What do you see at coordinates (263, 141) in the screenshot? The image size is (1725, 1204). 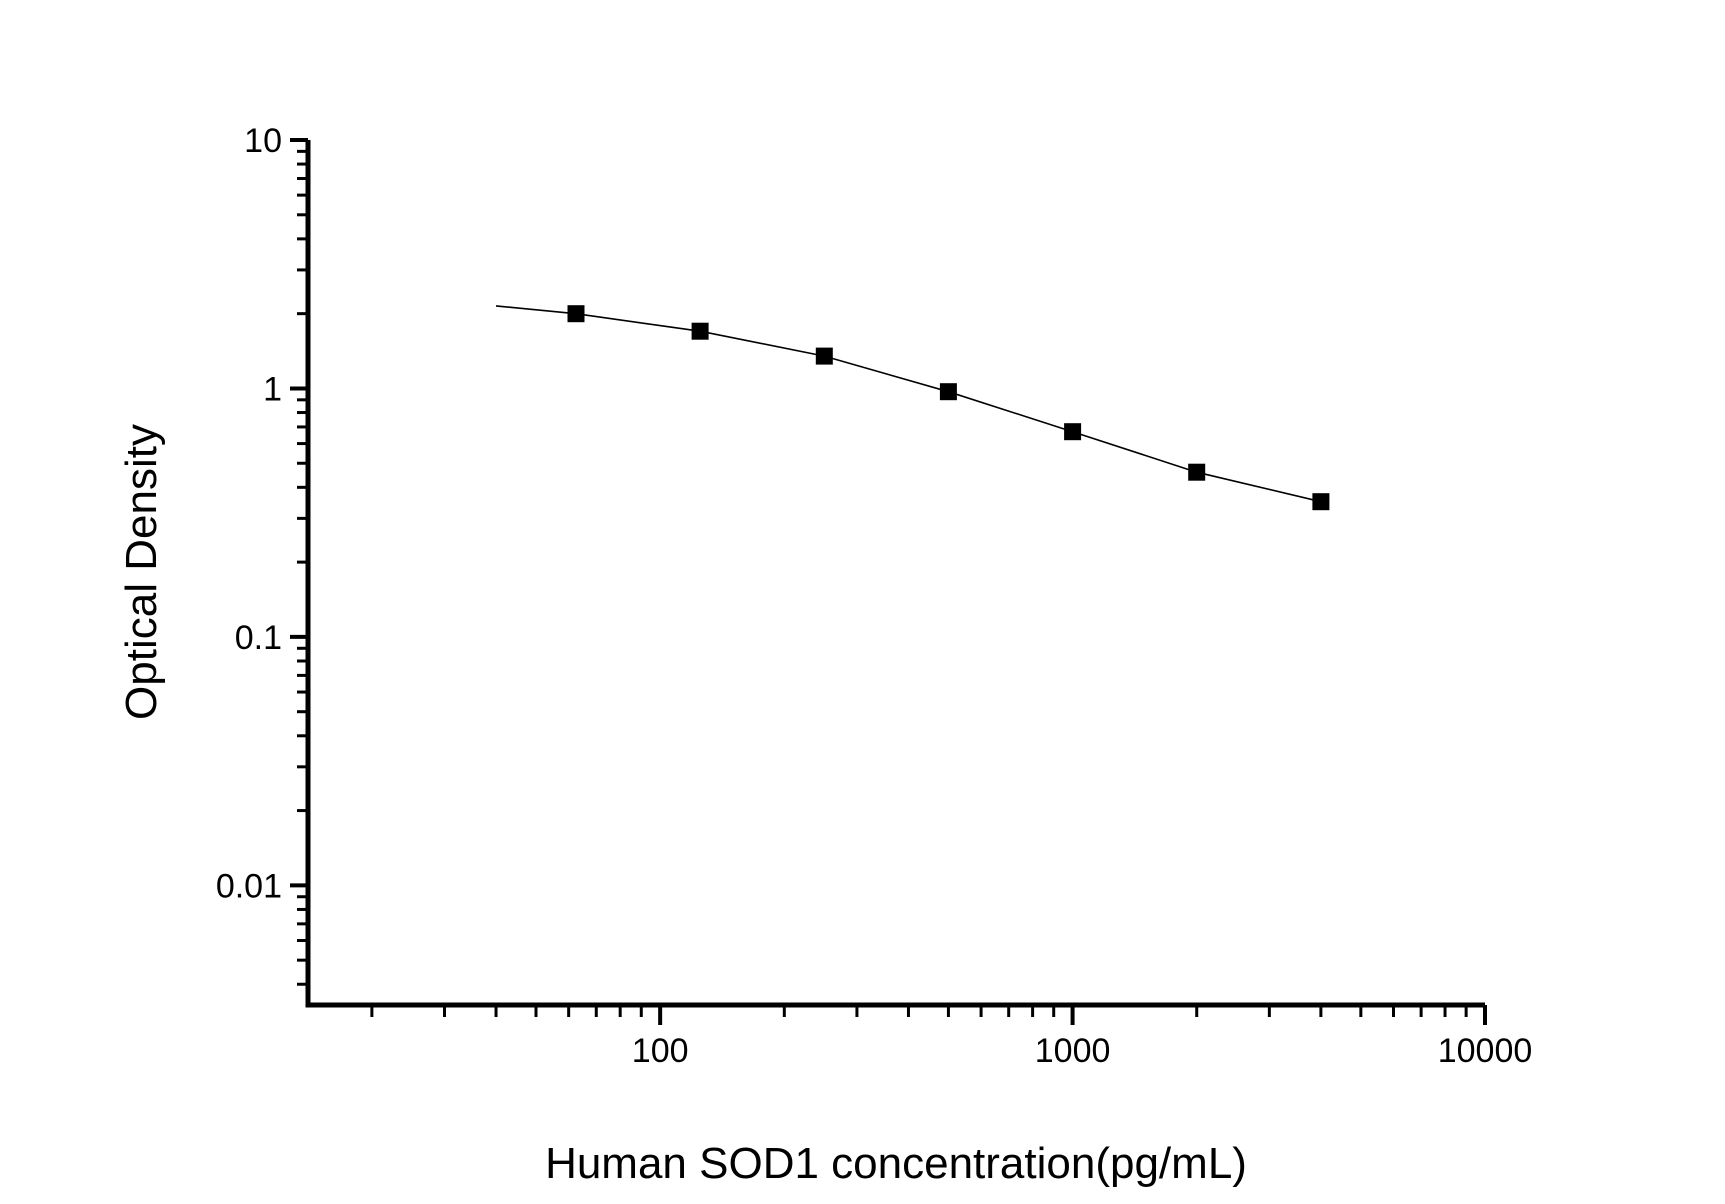 I see `y-tick-label: 10` at bounding box center [263, 141].